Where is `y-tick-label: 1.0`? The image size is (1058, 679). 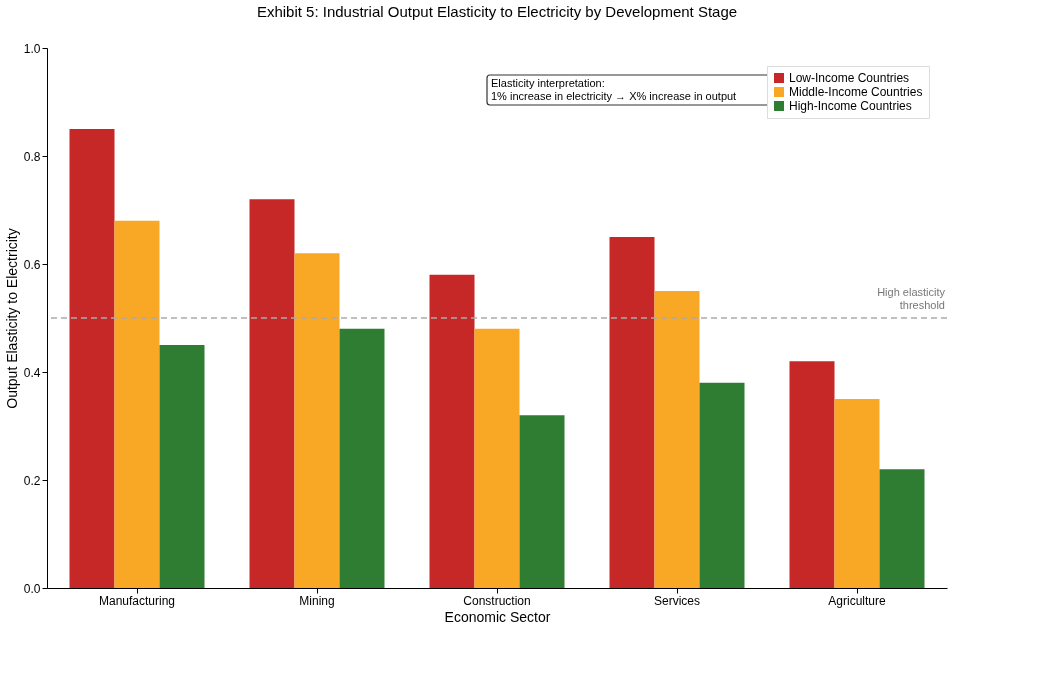
y-tick-label: 1.0 is located at coordinates (32, 48).